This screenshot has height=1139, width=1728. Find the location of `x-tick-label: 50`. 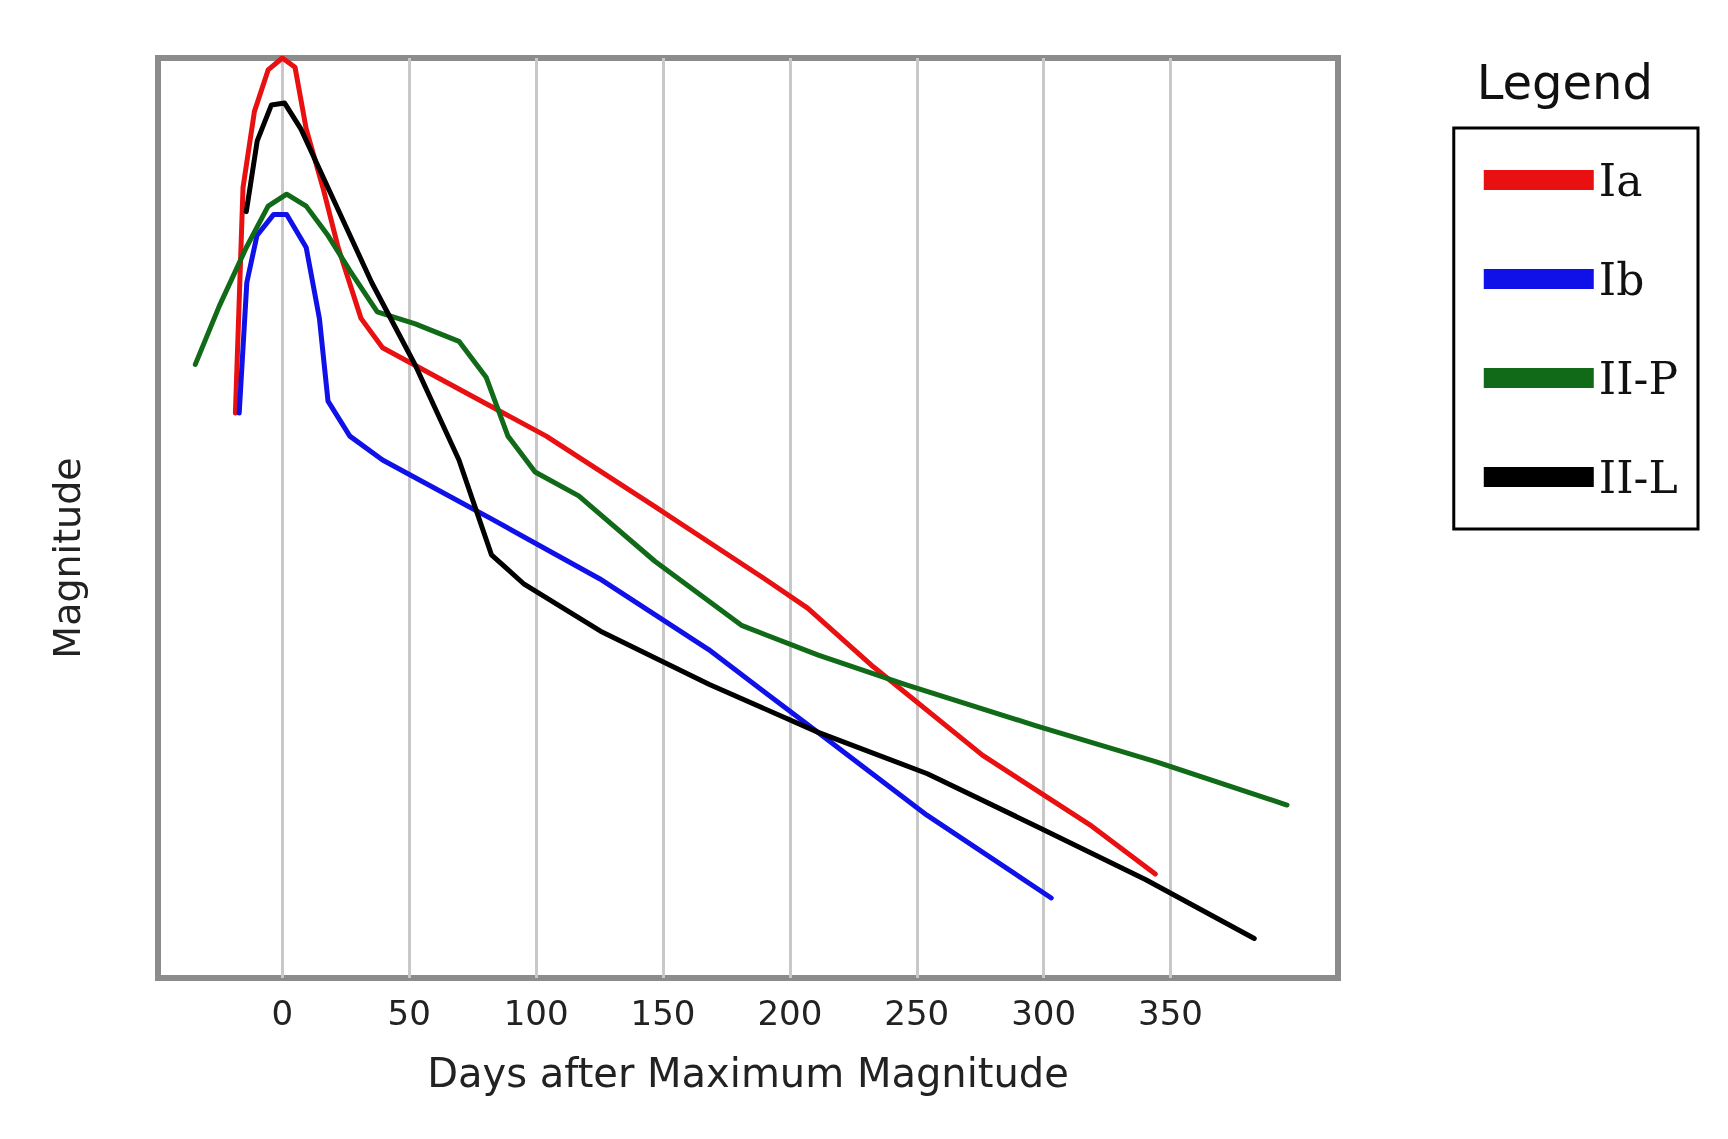

x-tick-label: 50 is located at coordinates (409, 1013).